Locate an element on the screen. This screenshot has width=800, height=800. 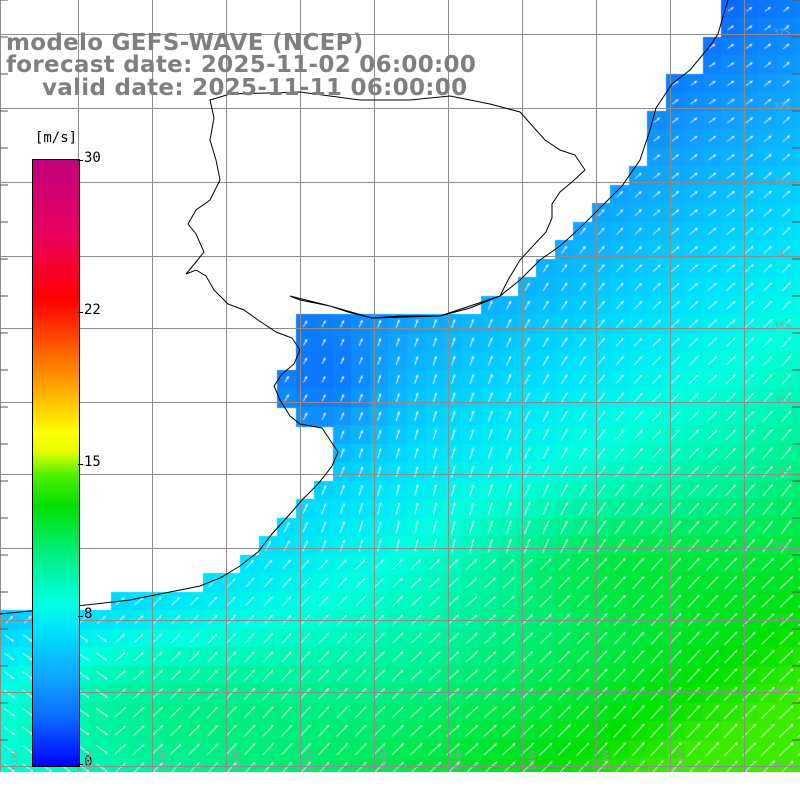
latitude-label: 37S is located at coordinates (782, 473).